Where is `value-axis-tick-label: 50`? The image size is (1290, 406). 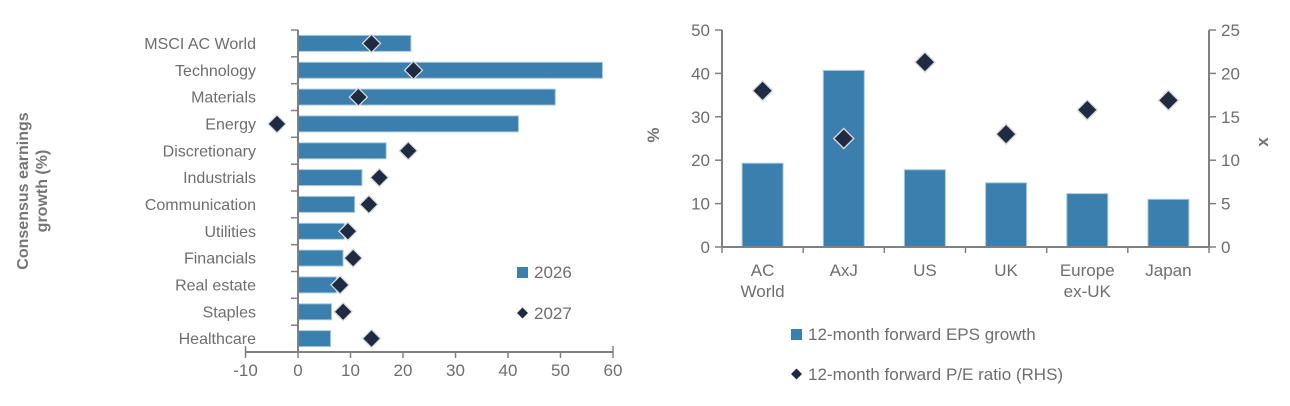 value-axis-tick-label: 50 is located at coordinates (560, 370).